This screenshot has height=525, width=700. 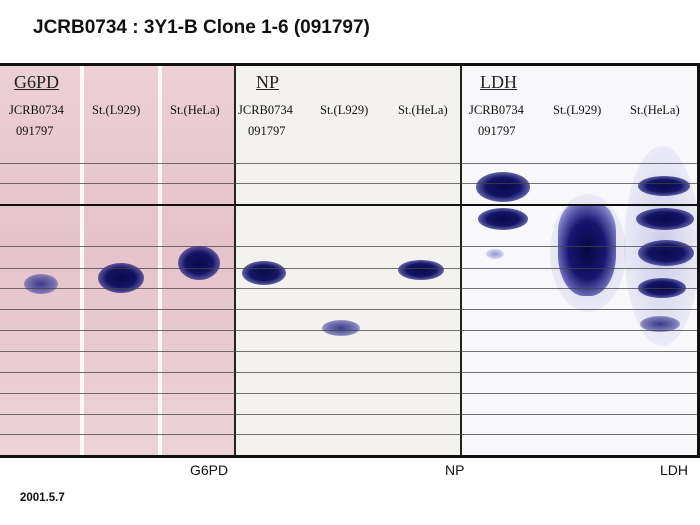 I want to click on np-lane-label-sample: JCRB0734, so click(x=265, y=110).